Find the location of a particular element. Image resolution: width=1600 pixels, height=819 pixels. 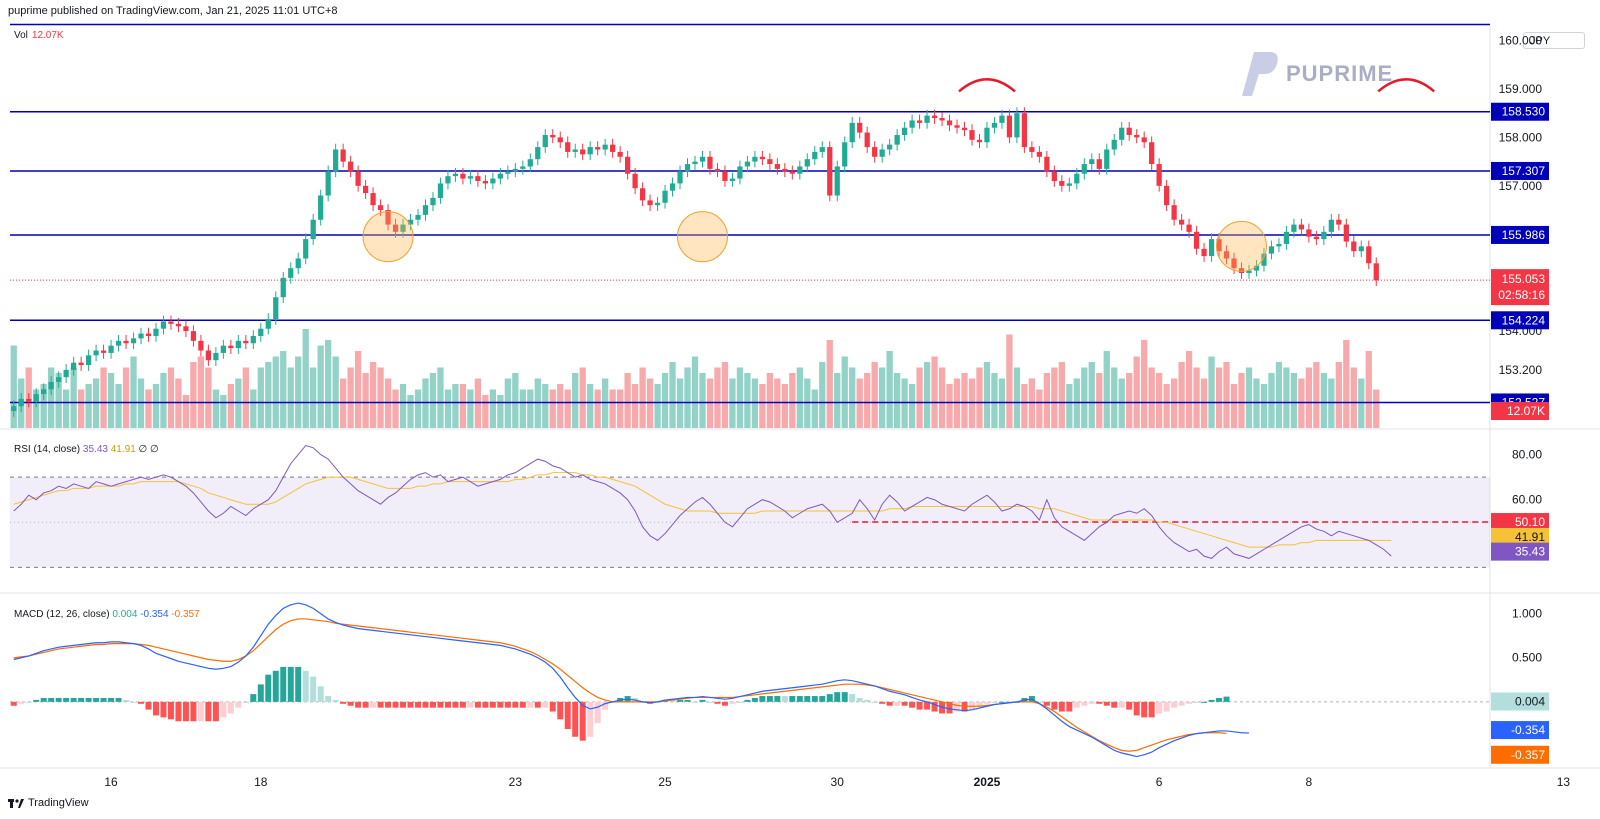

rsi-level-badge: 50.10 is located at coordinates (1530, 522).